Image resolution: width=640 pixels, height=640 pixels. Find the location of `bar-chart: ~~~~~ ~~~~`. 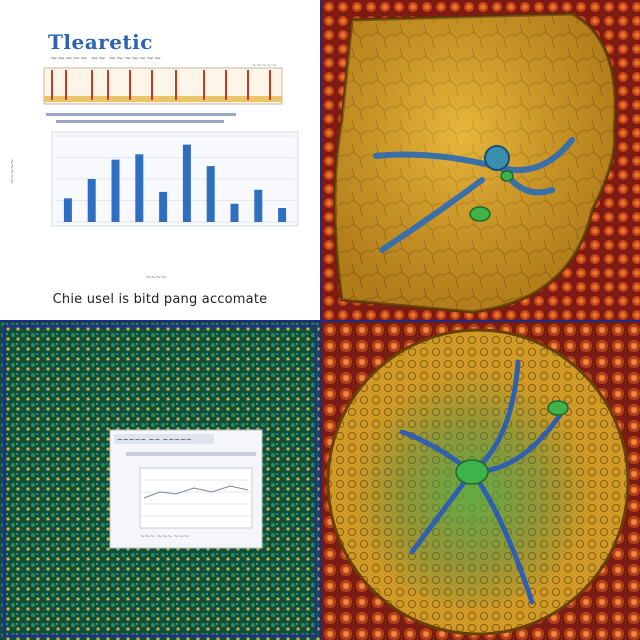

bar-chart: ~~~~~ ~~~~ is located at coordinates (154, 206).